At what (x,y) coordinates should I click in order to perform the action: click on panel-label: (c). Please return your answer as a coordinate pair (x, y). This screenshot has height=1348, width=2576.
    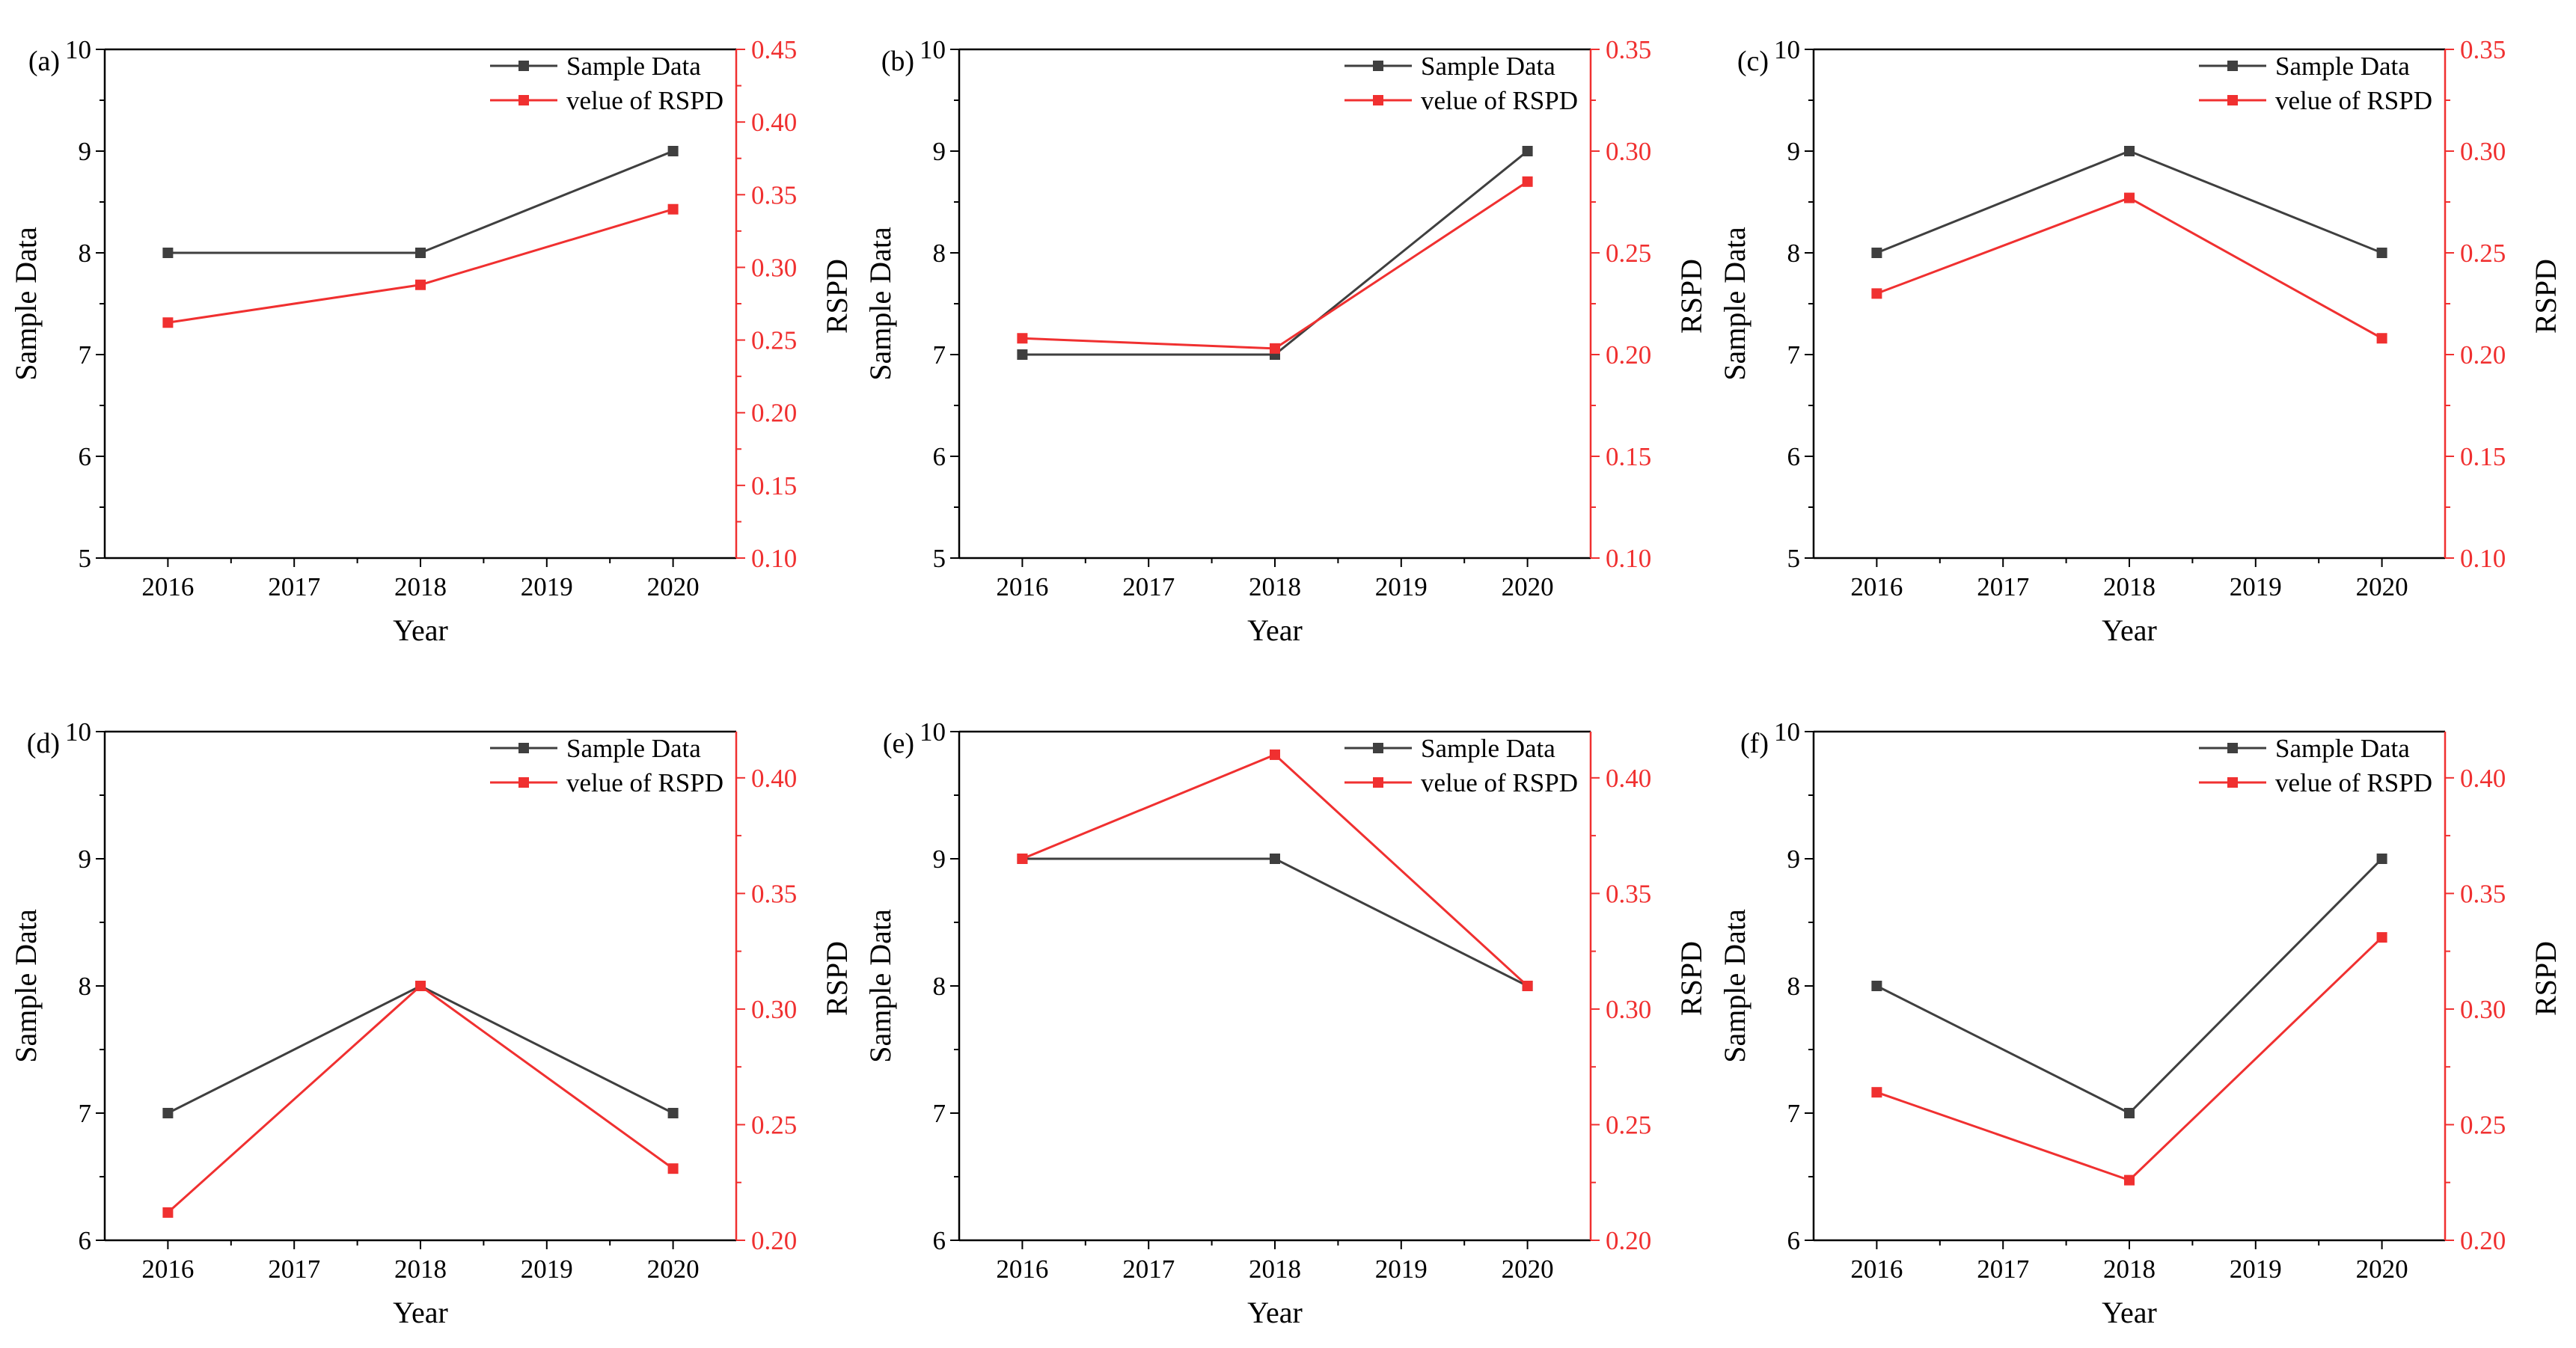
    Looking at the image, I should click on (1753, 62).